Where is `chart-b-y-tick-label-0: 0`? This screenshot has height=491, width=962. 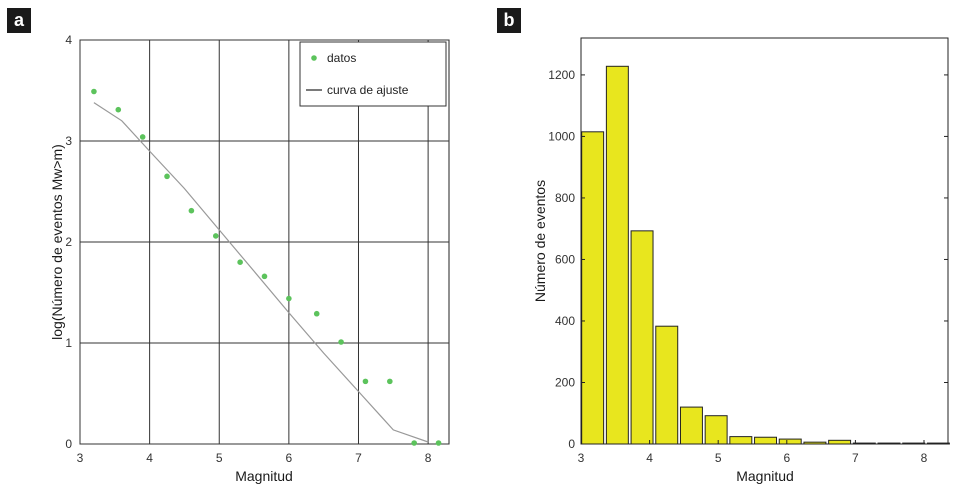 chart-b-y-tick-label-0: 0 is located at coordinates (571, 444).